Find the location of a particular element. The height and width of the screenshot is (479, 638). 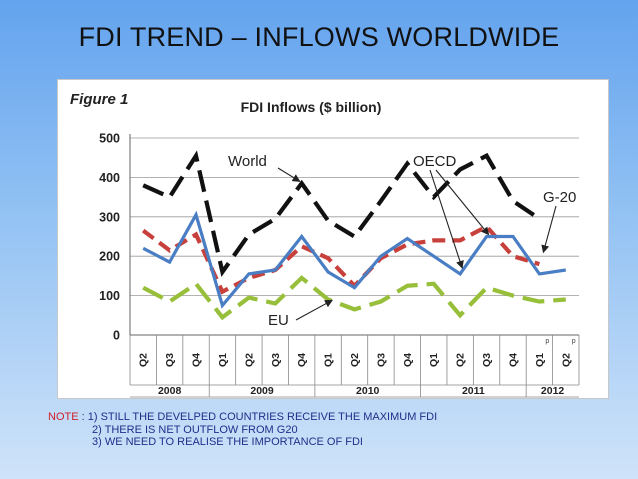

annotation-eu: EU is located at coordinates (278, 320).